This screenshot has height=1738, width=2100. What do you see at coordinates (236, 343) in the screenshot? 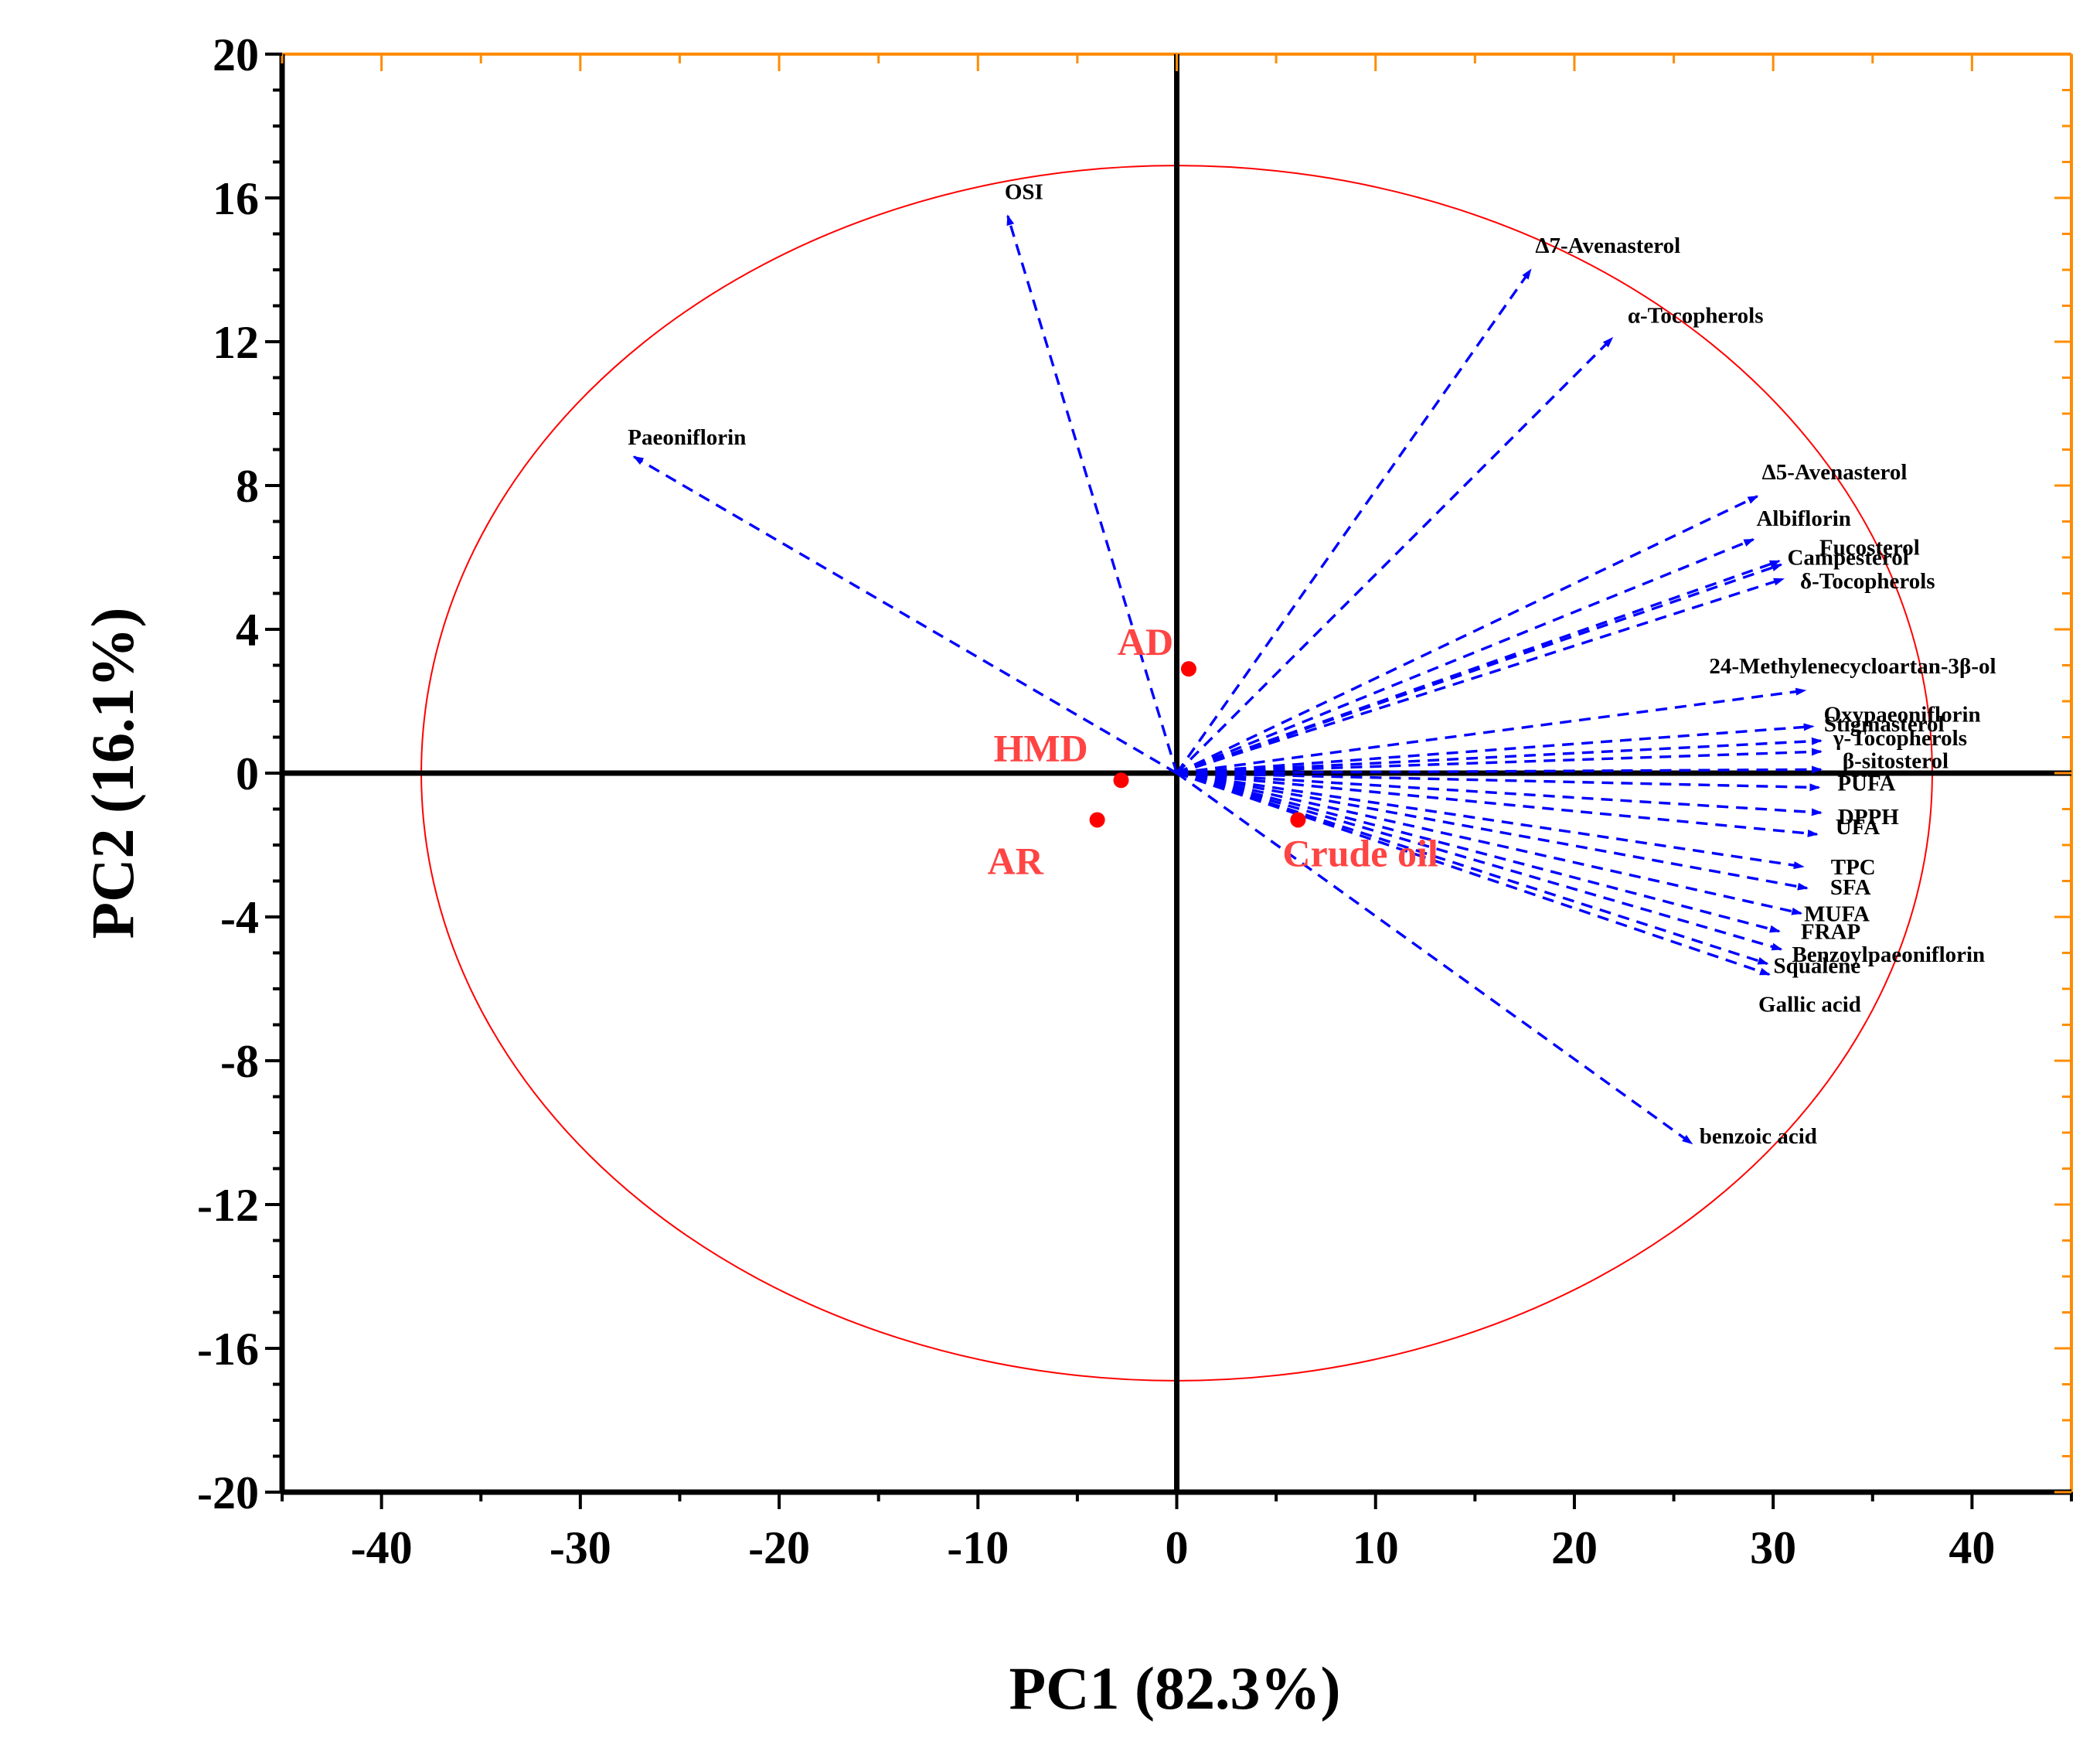
I see `y-tick-label: 12` at bounding box center [236, 343].